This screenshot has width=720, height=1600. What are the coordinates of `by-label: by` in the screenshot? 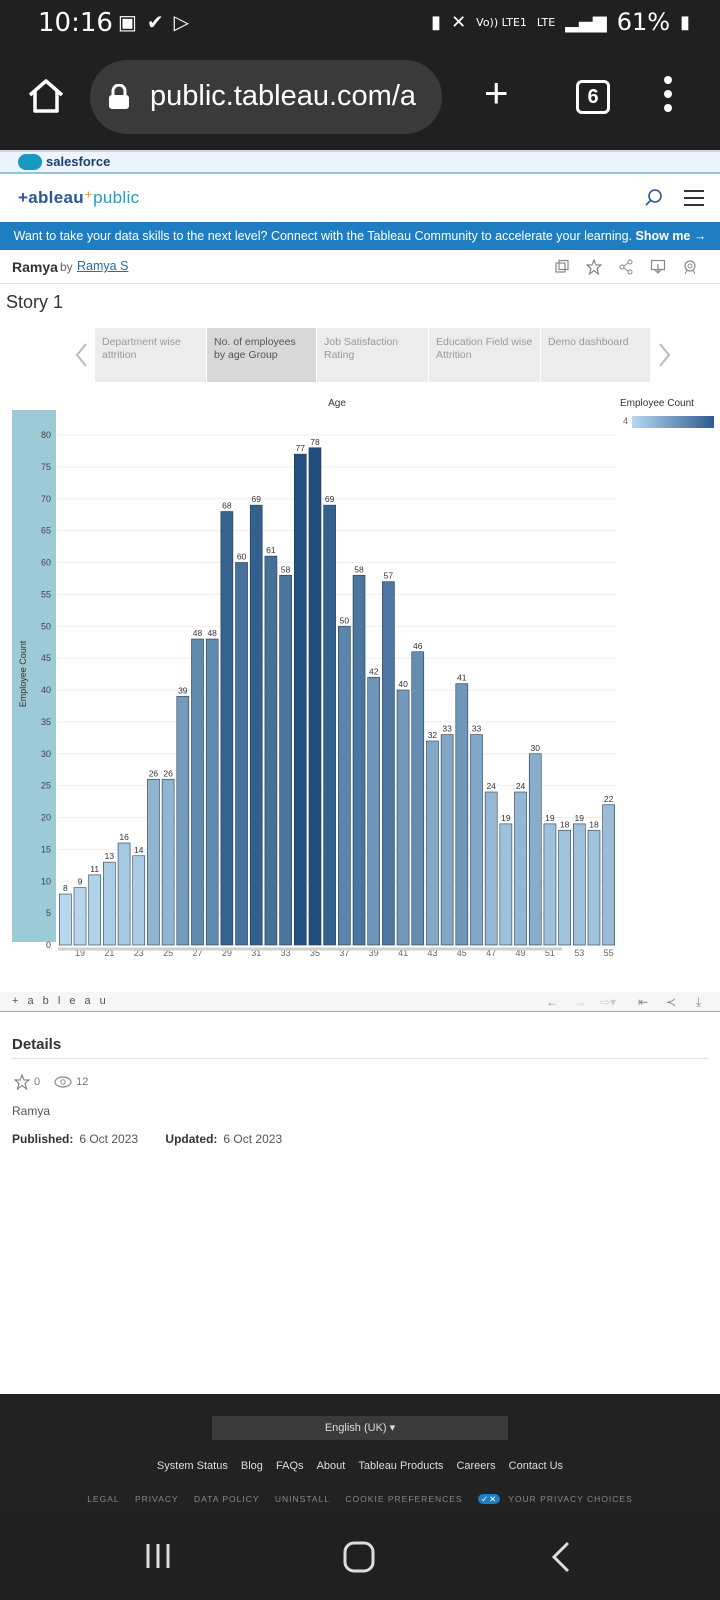 It's located at (66, 267).